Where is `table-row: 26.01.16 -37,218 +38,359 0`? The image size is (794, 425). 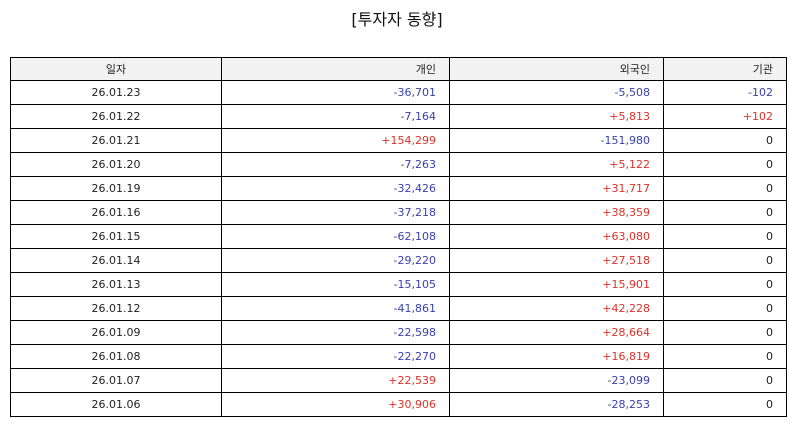 table-row: 26.01.16 -37,218 +38,359 0 is located at coordinates (398, 212).